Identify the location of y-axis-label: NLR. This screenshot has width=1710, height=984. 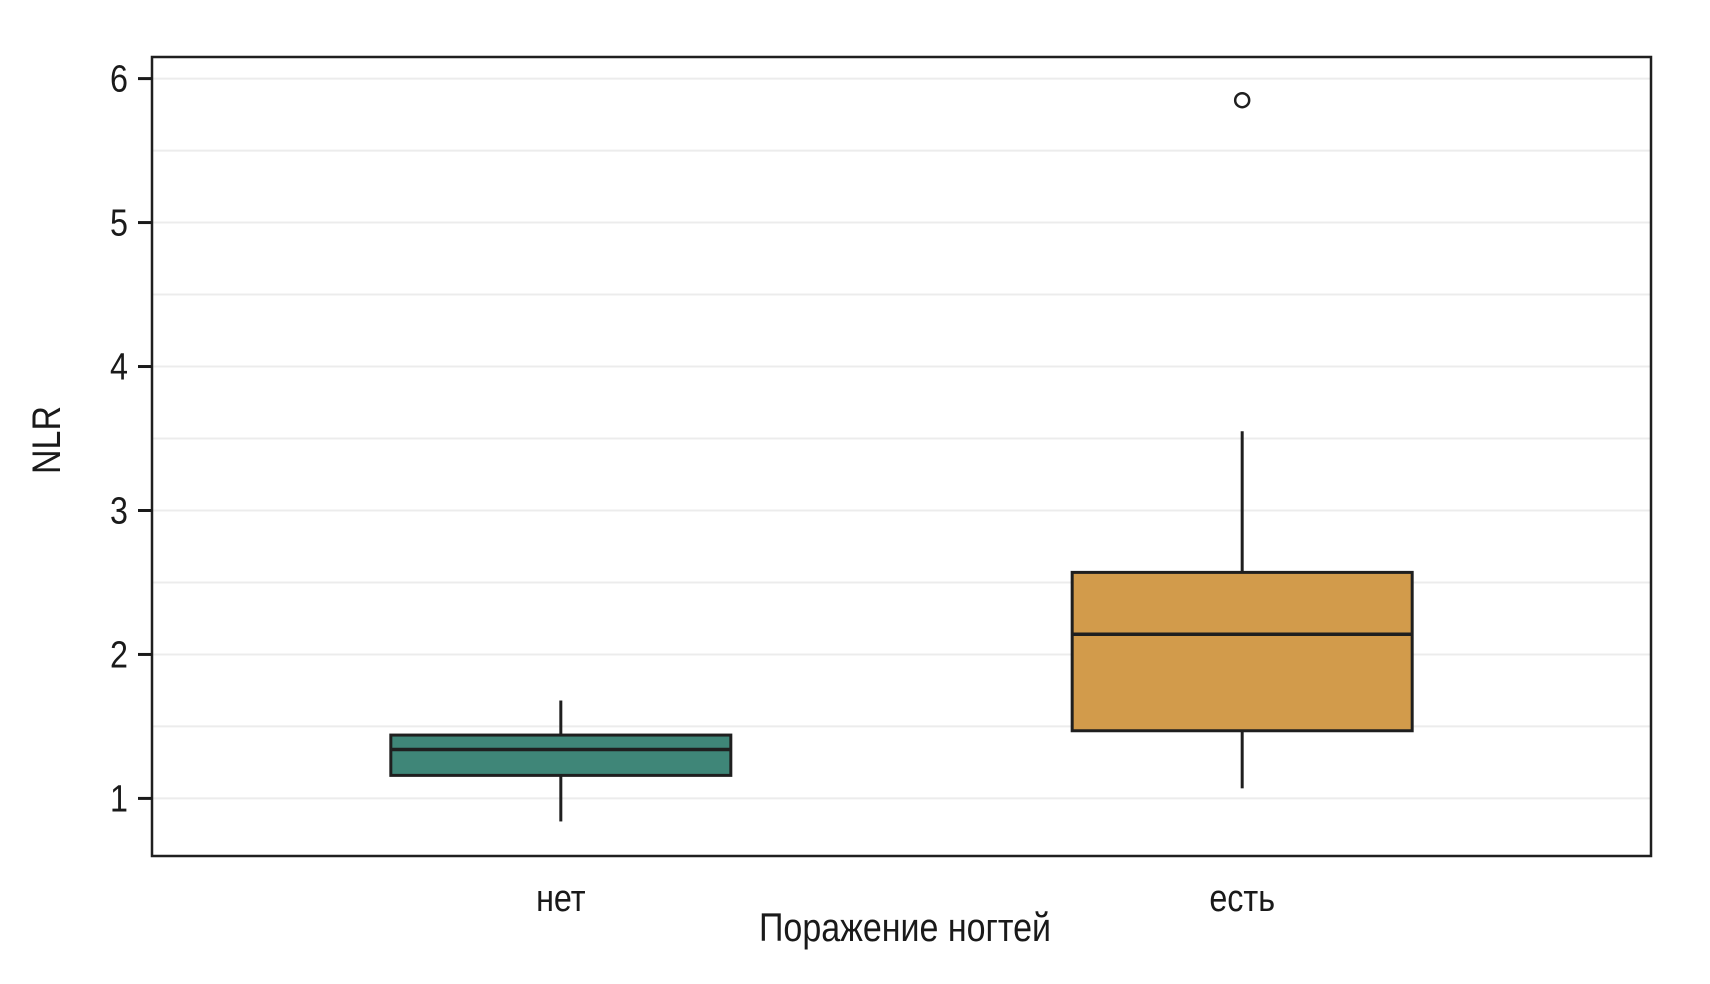
(45, 440).